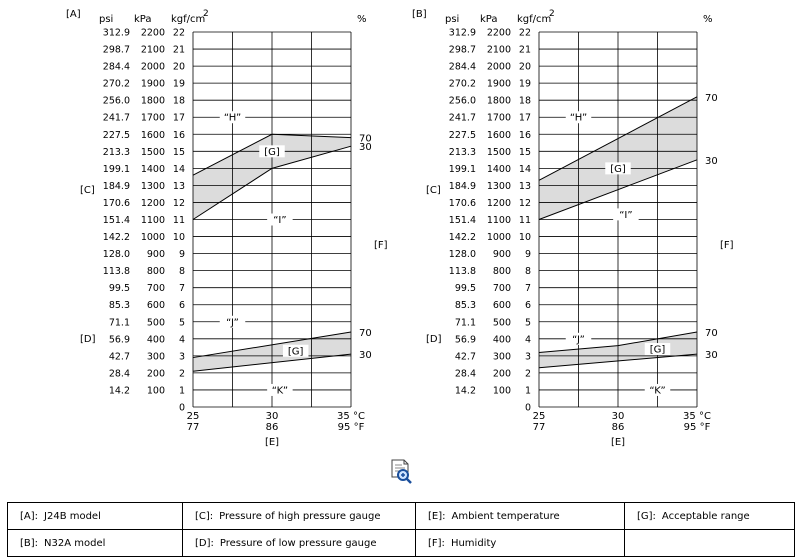 This screenshot has width=800, height=560. What do you see at coordinates (116, 101) in the screenshot?
I see `psi-tick-label: 256.0` at bounding box center [116, 101].